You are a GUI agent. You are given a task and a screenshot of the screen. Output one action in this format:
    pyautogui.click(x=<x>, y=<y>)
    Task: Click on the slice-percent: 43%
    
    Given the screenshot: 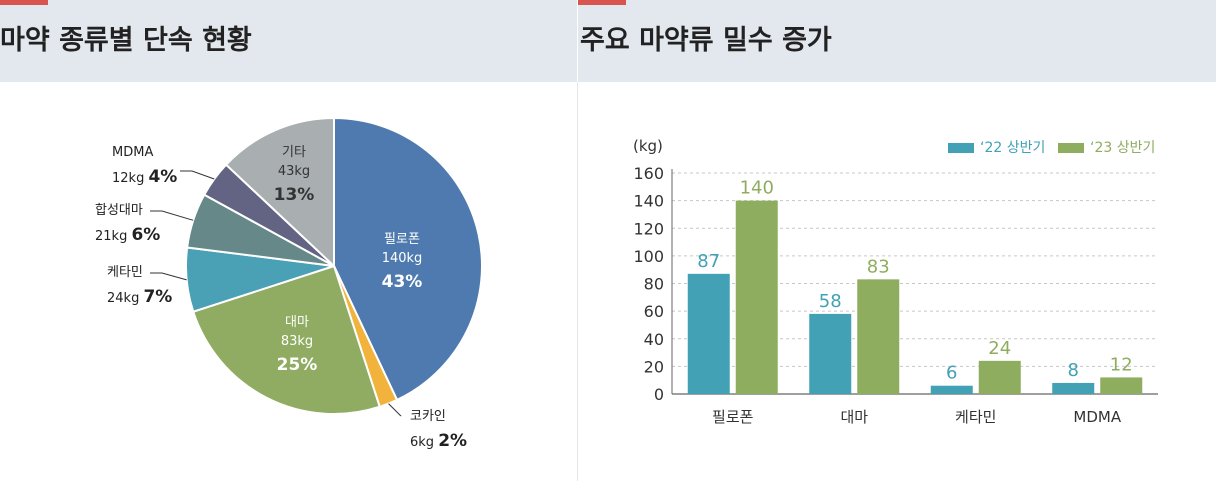 What is the action you would take?
    pyautogui.click(x=402, y=282)
    